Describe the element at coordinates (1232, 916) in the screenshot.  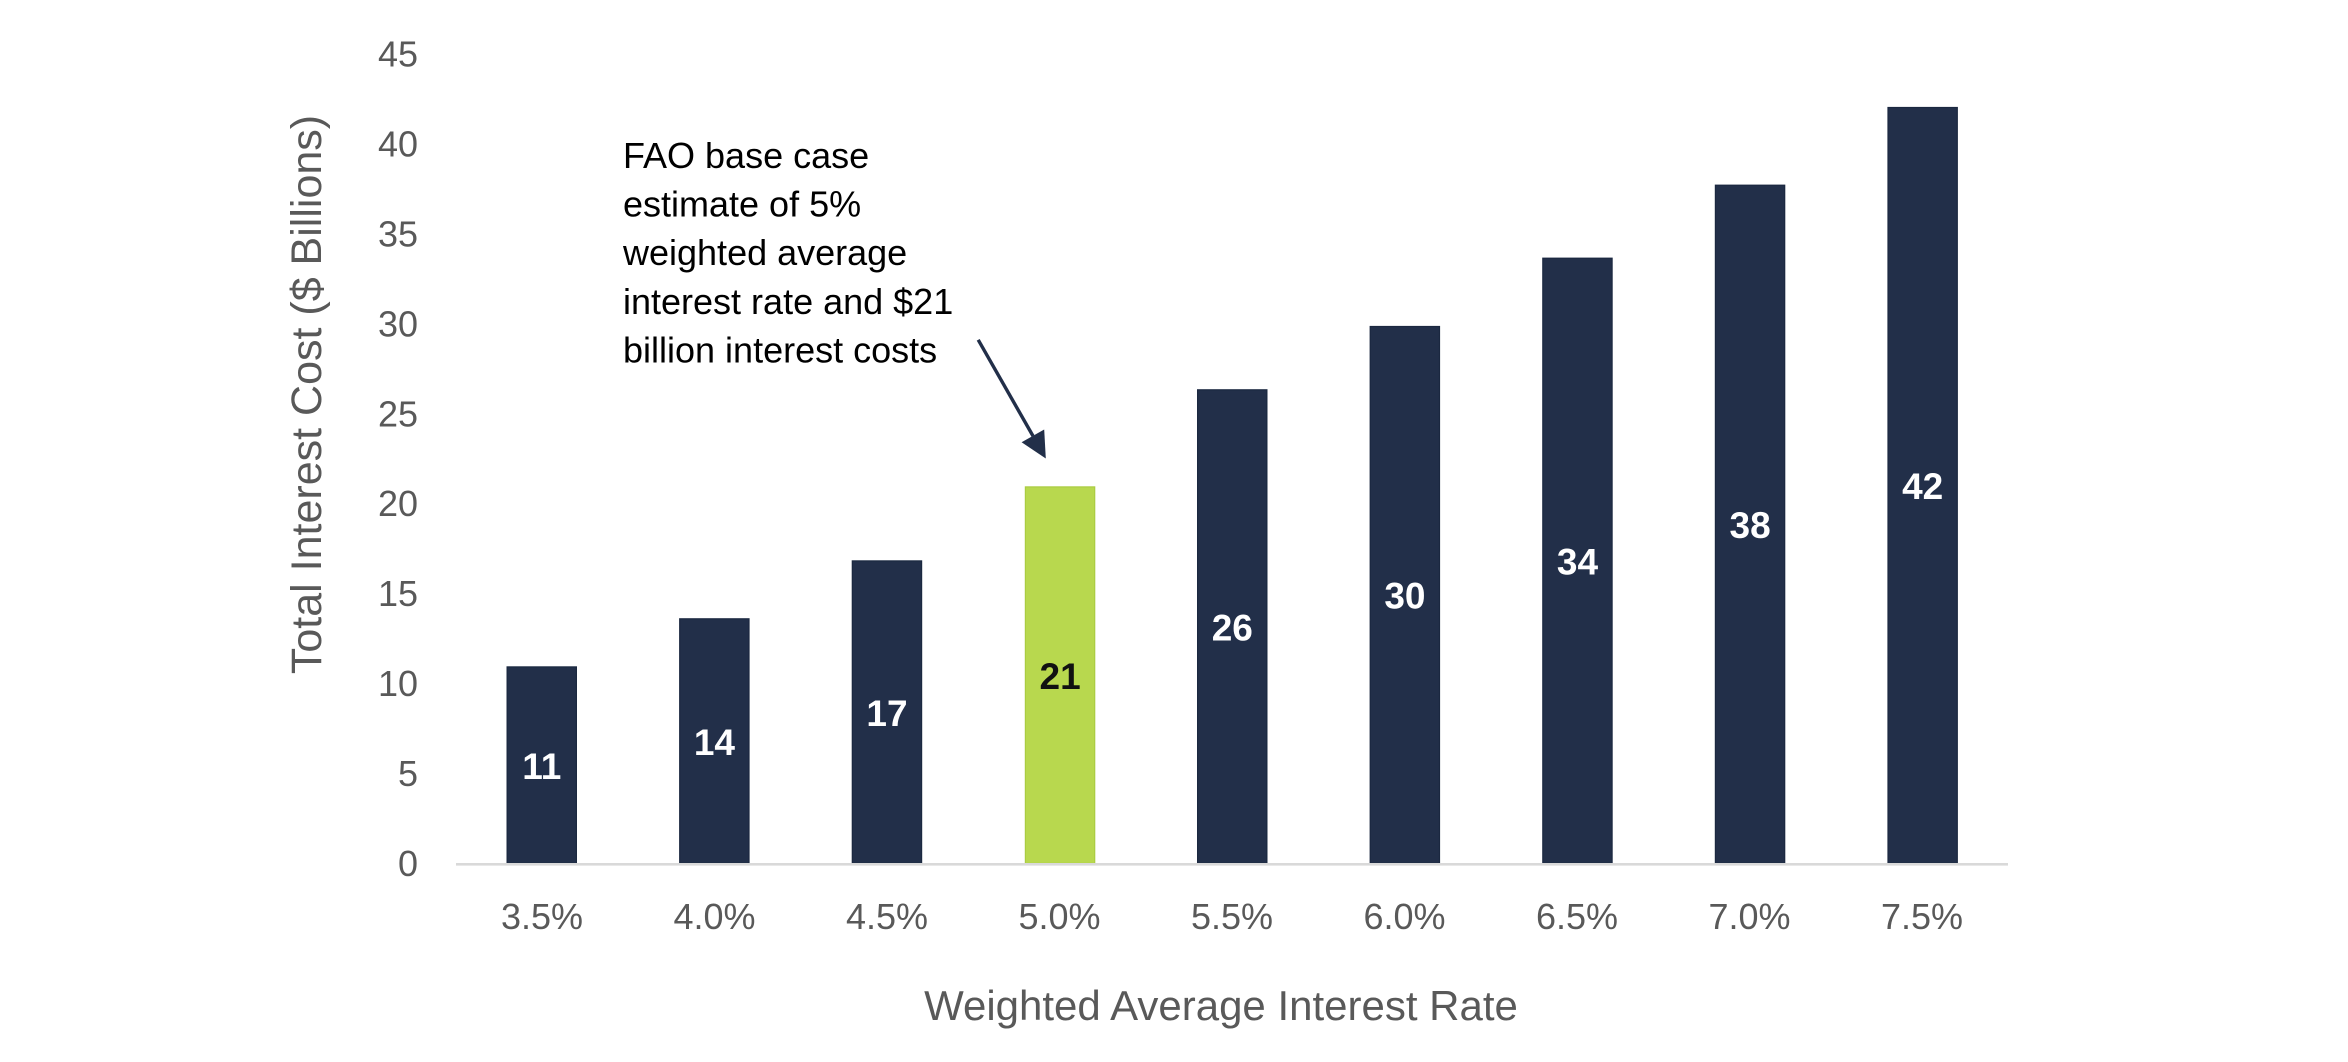
I see `svg-text: 5.5%` at that location.